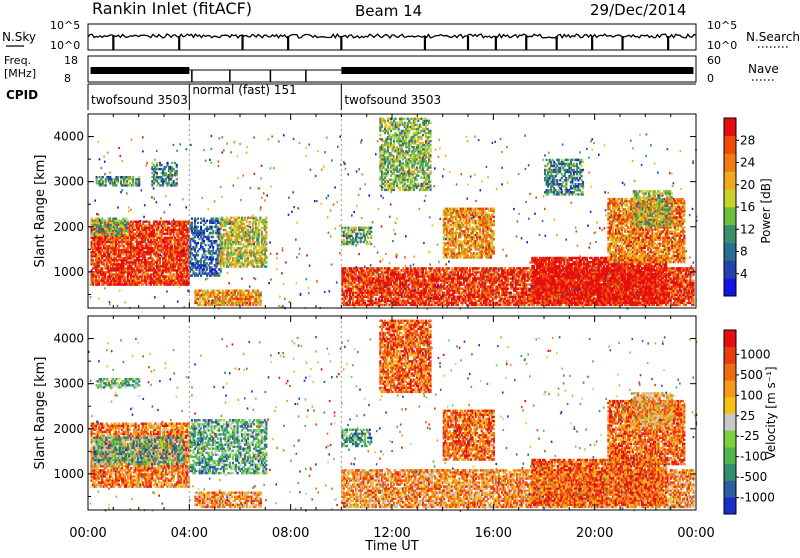 The image size is (800, 558). I want to click on noise-right-tick-bottom: 10^0, so click(722, 45).